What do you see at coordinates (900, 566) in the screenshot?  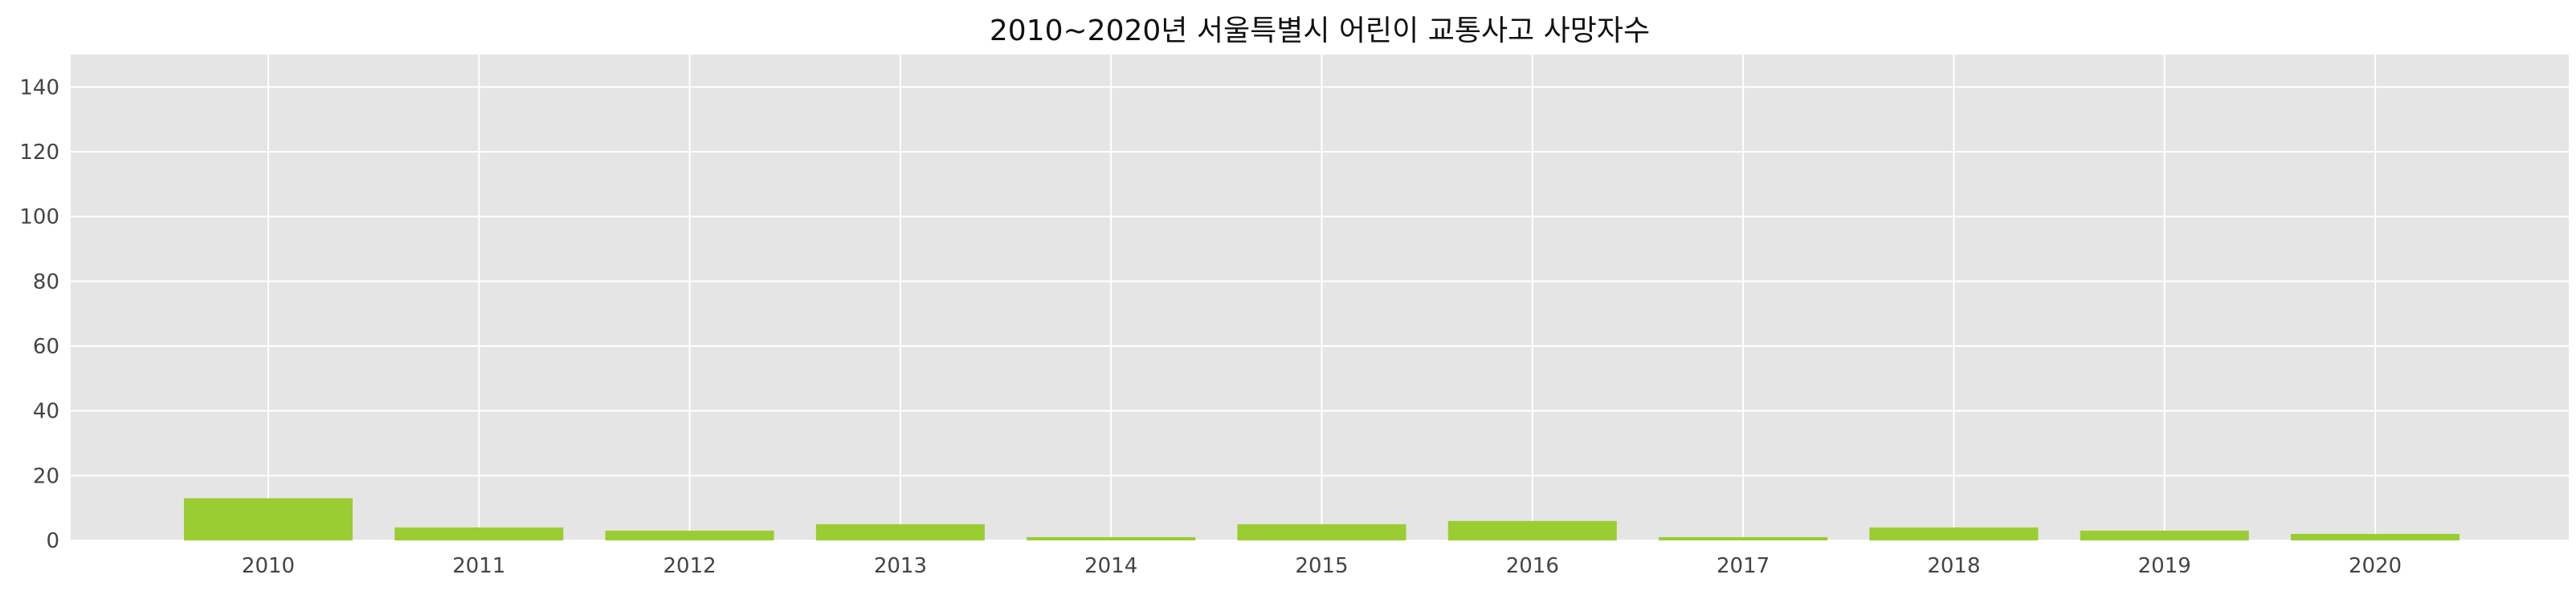 I see `x-tick-label: 2013` at bounding box center [900, 566].